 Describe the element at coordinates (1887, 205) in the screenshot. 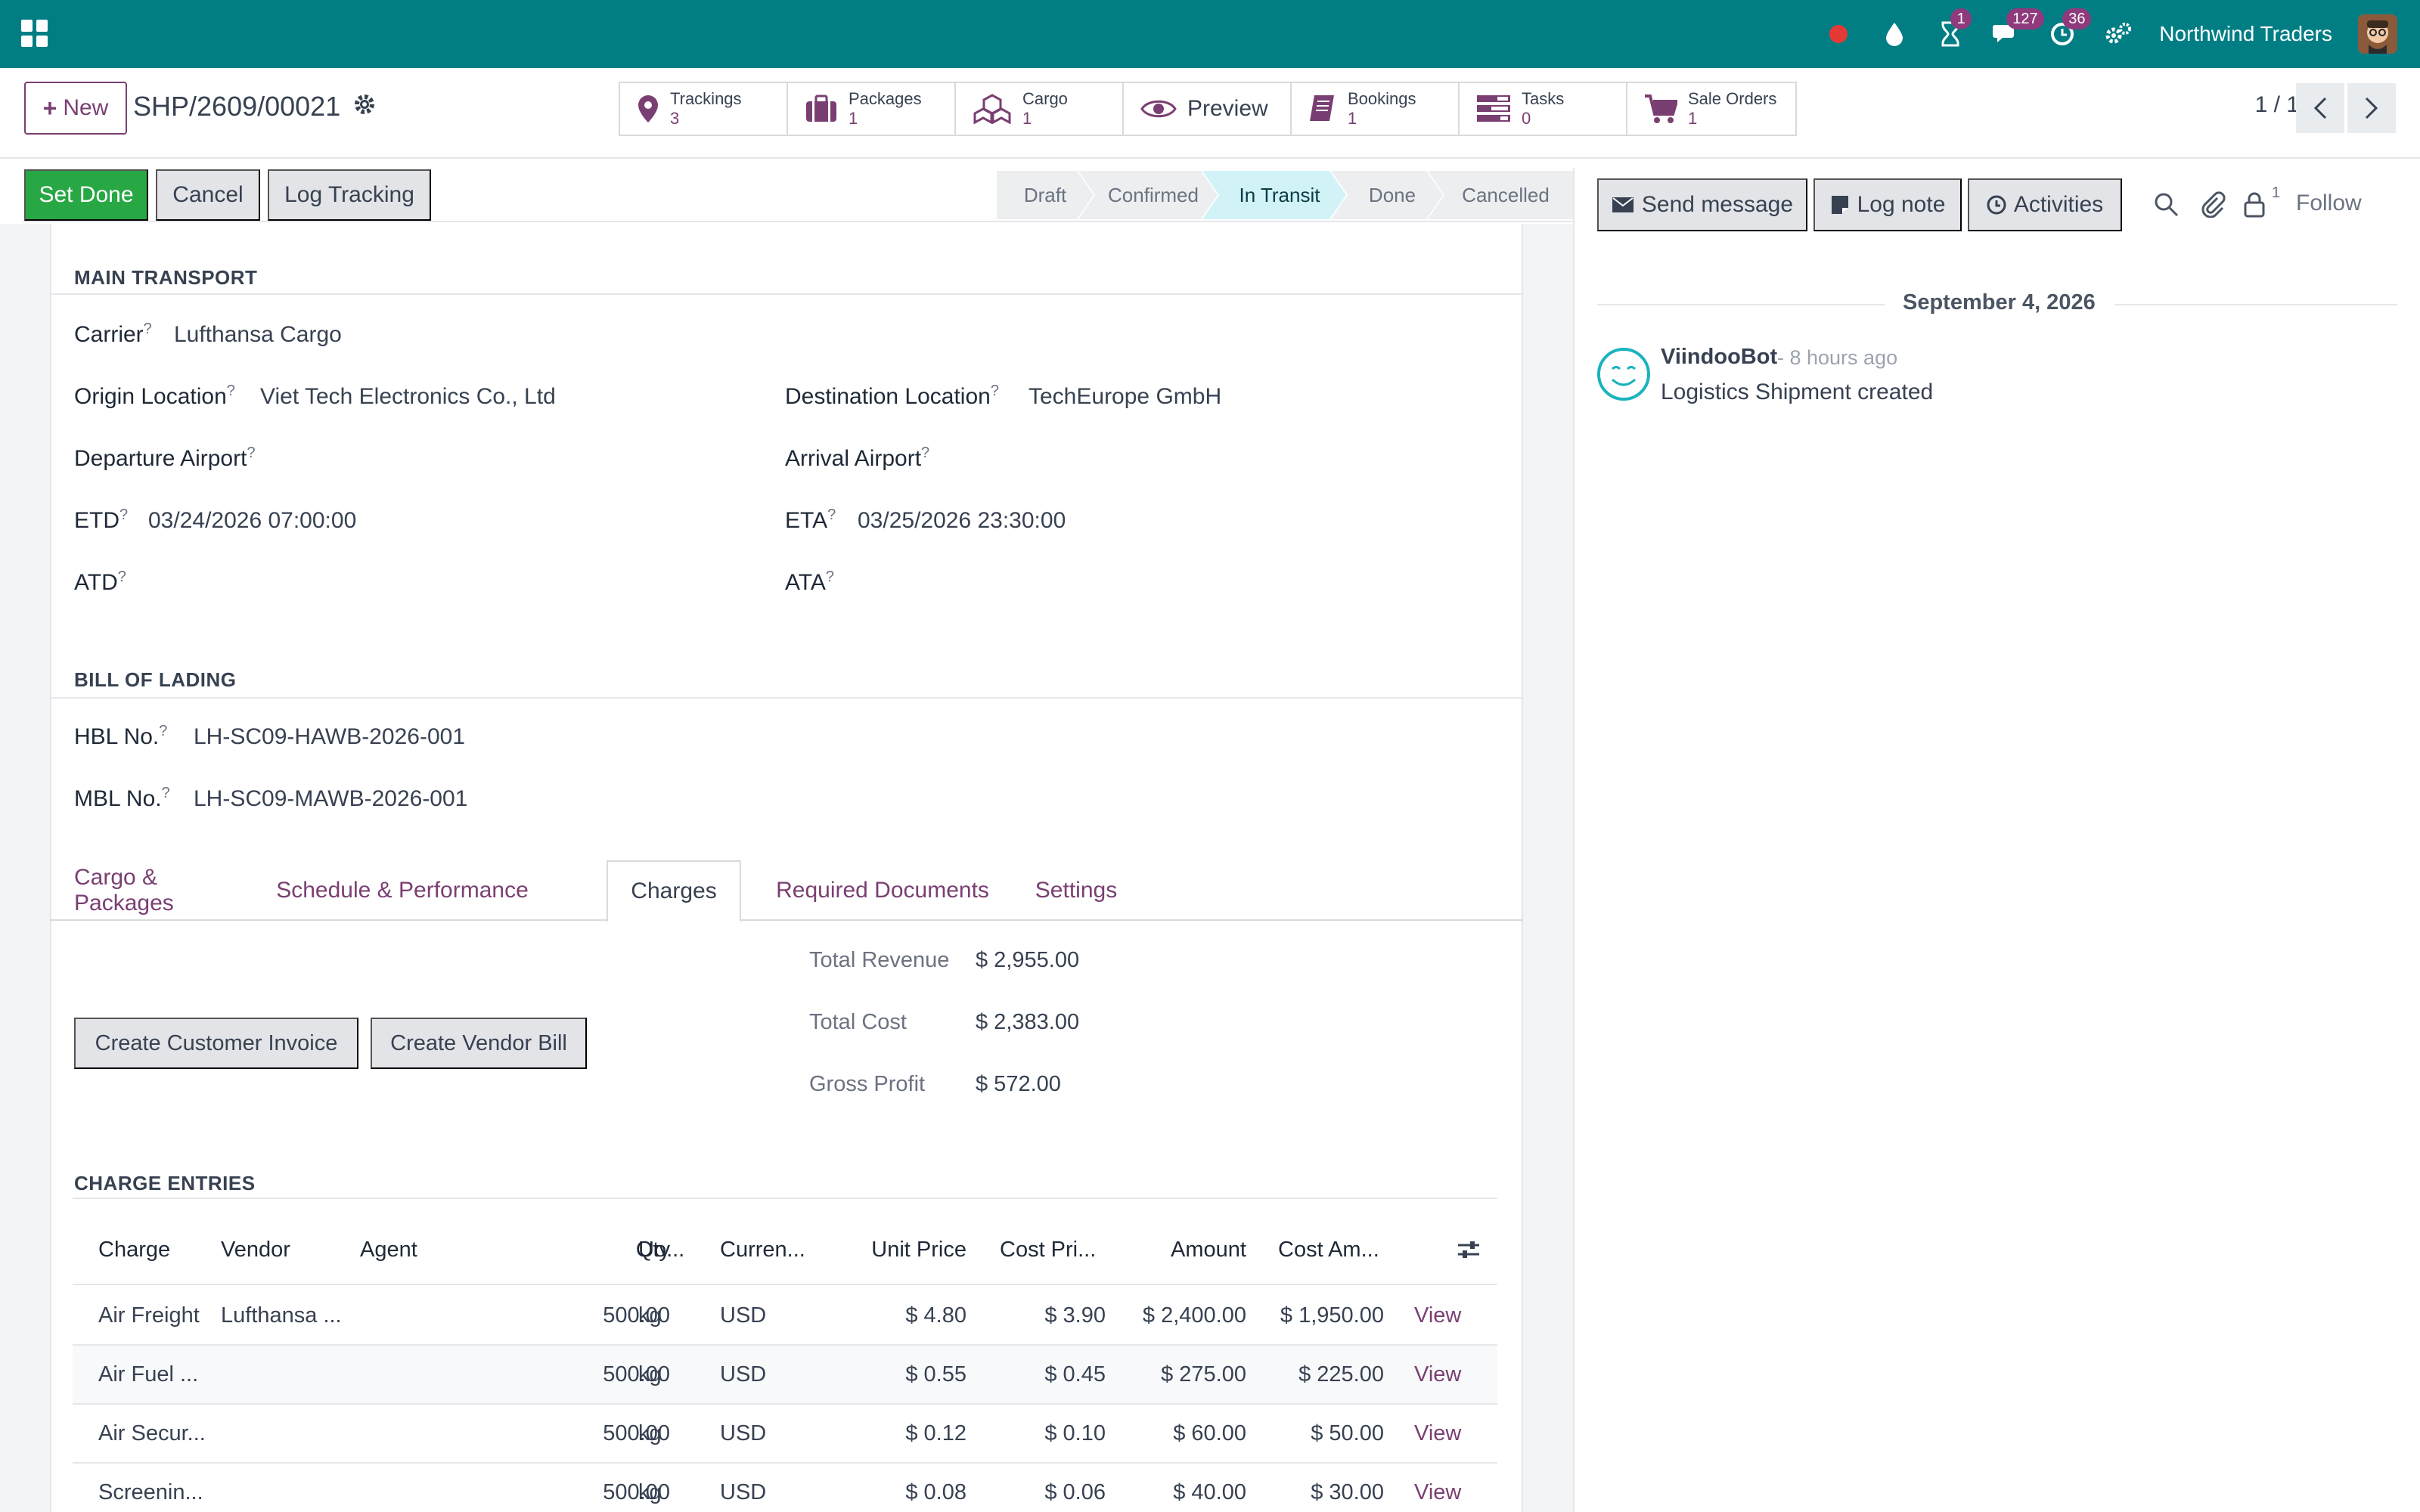

I see `log-note-button: Log note` at that location.